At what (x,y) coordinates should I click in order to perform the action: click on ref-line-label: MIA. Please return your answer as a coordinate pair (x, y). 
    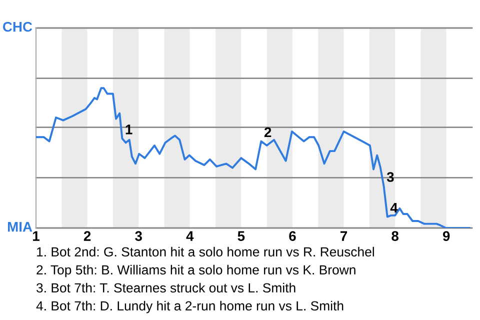
    Looking at the image, I should click on (20, 227).